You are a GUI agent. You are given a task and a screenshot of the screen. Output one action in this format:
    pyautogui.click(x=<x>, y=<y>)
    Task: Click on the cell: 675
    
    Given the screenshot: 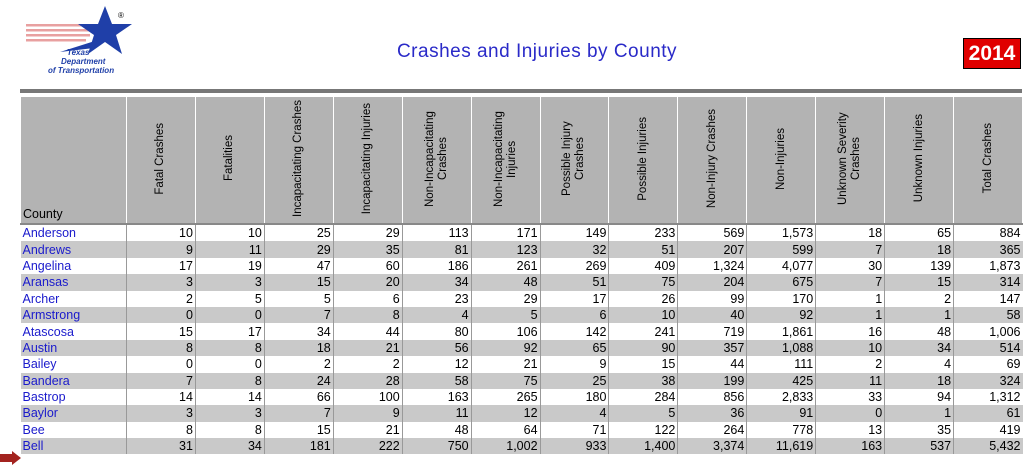 What is the action you would take?
    pyautogui.click(x=781, y=282)
    